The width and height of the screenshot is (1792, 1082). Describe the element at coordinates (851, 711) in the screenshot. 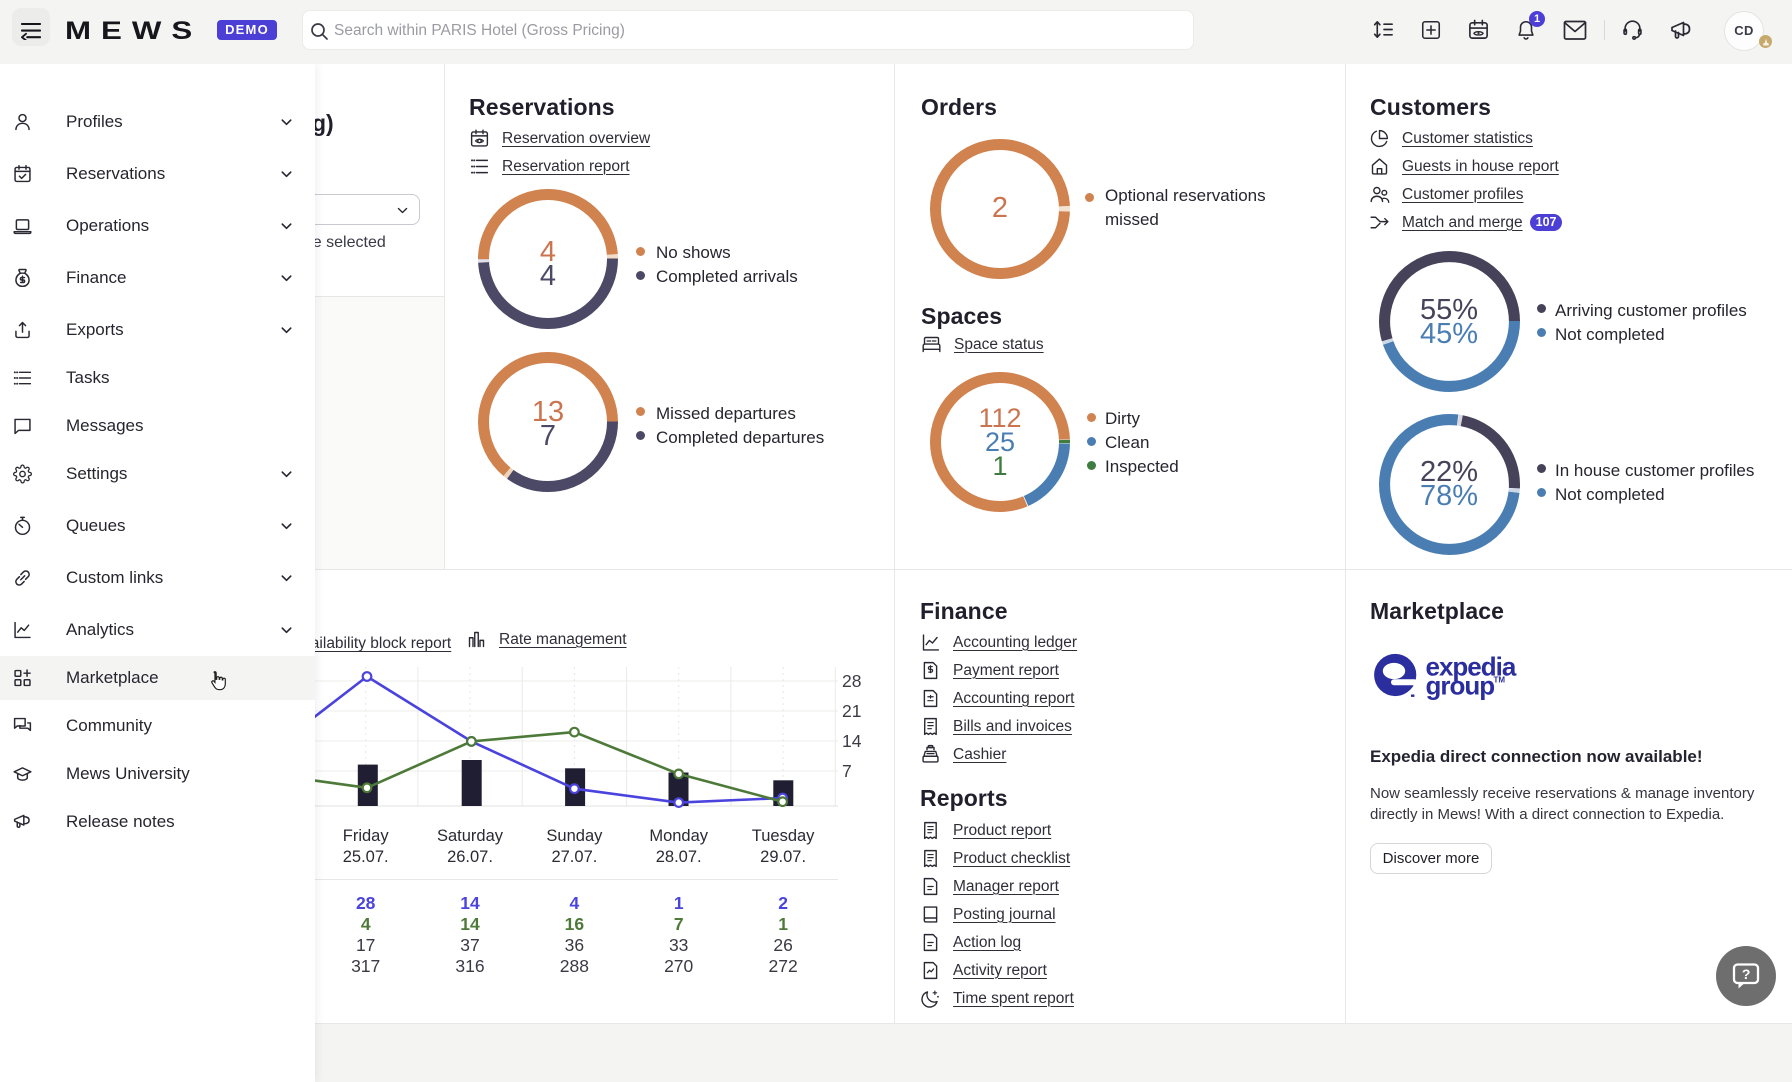

I see `svg-text: 21` at that location.